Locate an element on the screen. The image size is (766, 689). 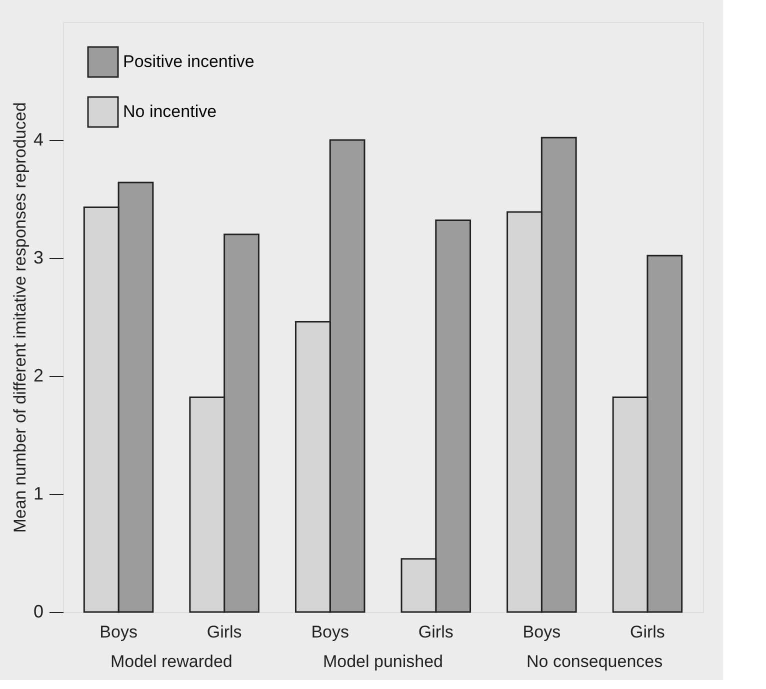
y-tick-label: 3 is located at coordinates (38, 258).